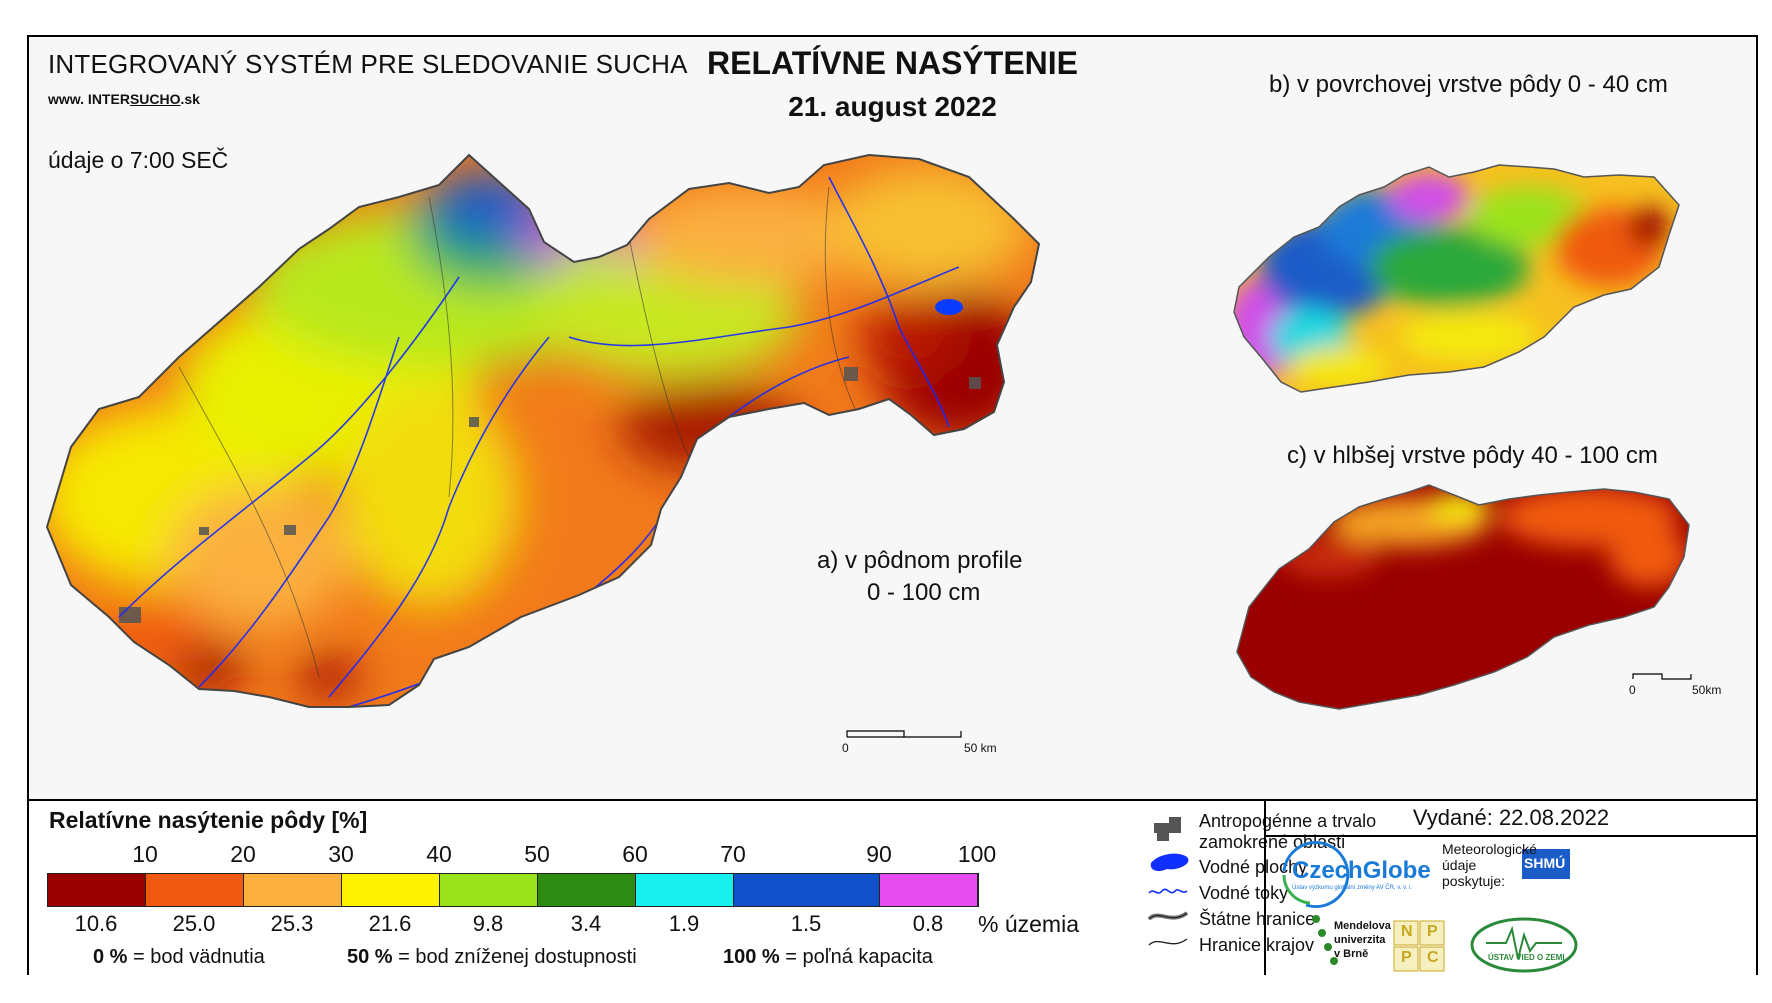 This screenshot has width=1772, height=1003. Describe the element at coordinates (1169, 862) in the screenshot. I see `water-area-icon` at that location.